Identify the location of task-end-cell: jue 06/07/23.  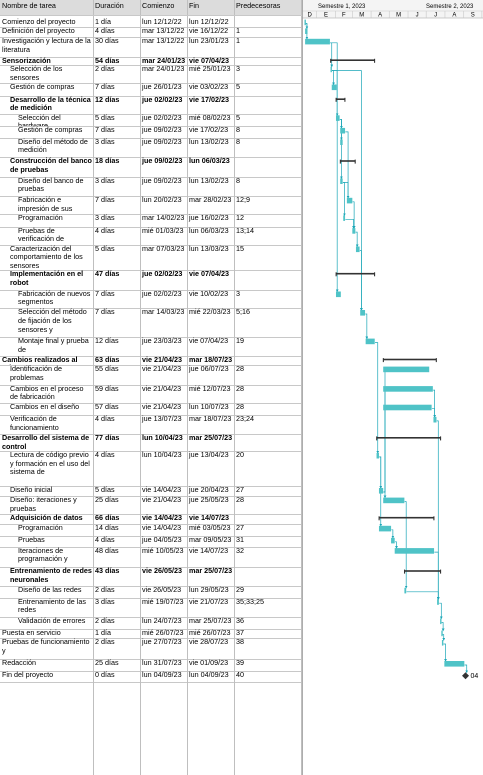
(209, 369).